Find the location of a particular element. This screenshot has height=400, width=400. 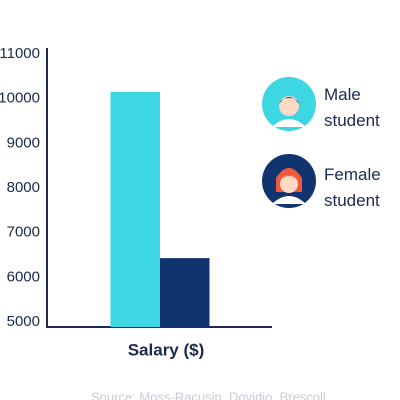

y-tick-label: 6000 is located at coordinates (23, 276).